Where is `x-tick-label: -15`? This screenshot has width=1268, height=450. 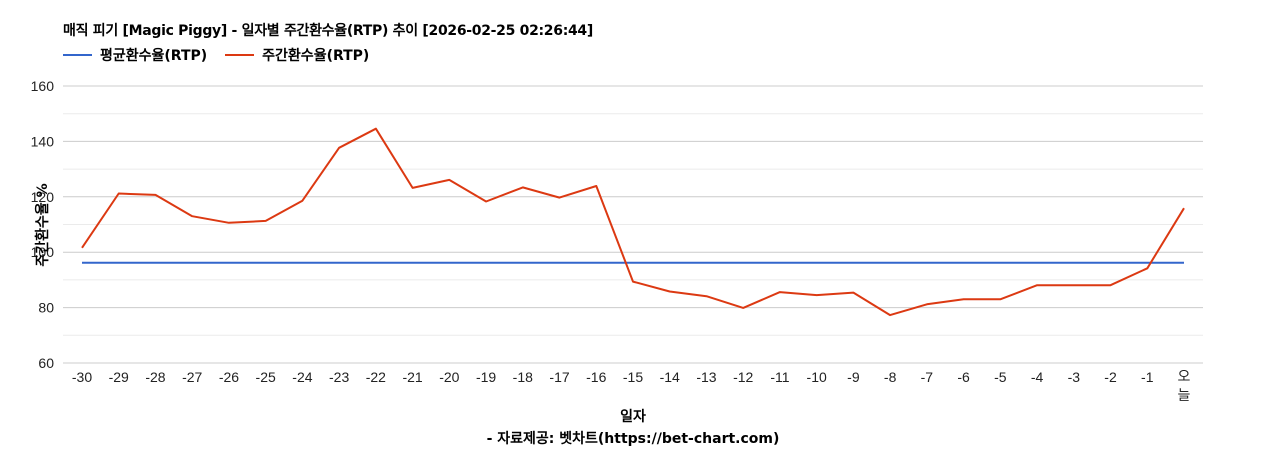 x-tick-label: -15 is located at coordinates (633, 377).